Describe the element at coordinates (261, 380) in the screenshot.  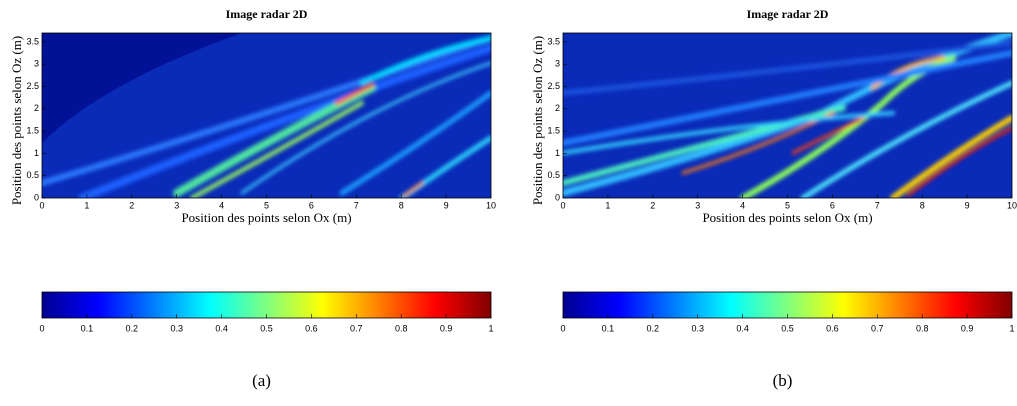
I see `caption: (a)` at that location.